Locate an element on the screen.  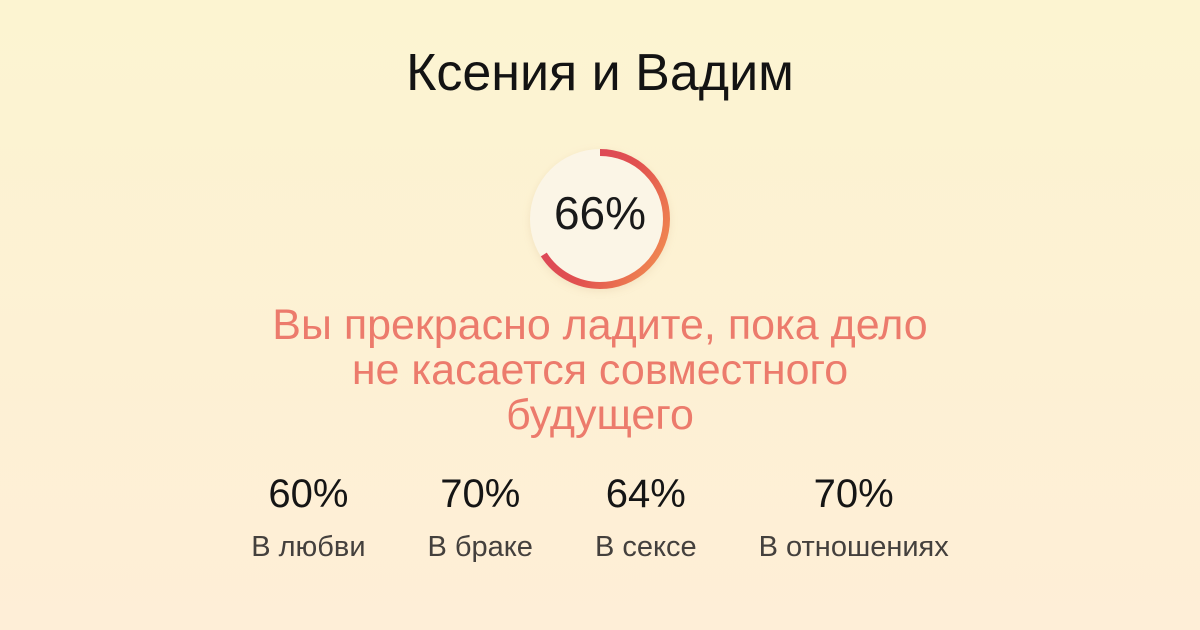
stat-value: 64% is located at coordinates (645, 494).